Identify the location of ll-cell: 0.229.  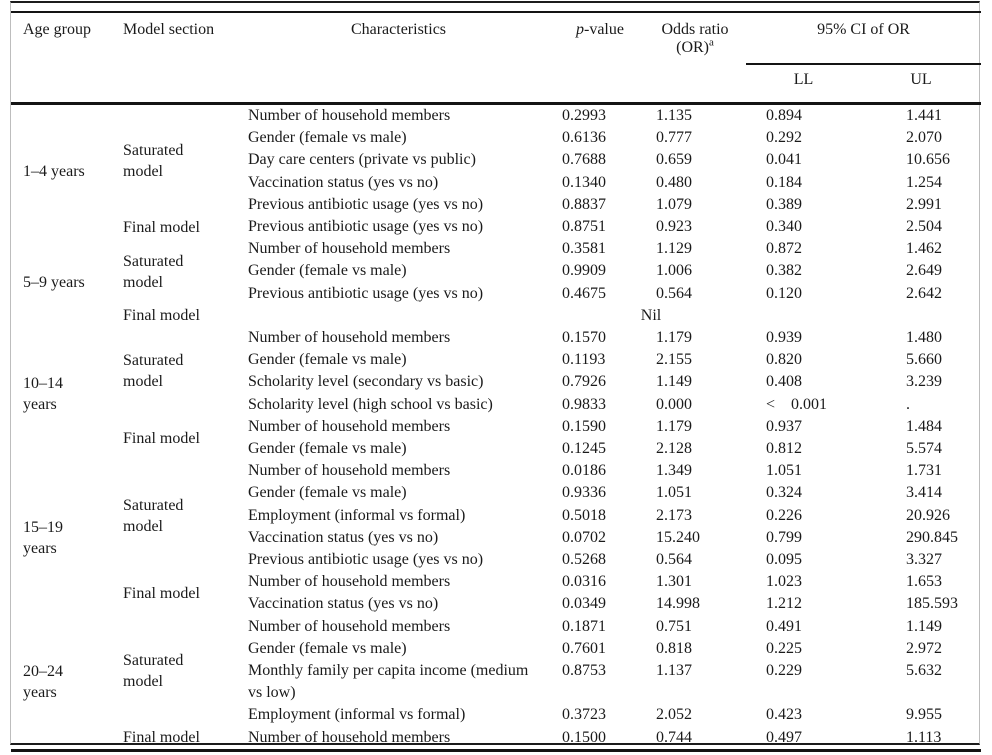
(784, 671).